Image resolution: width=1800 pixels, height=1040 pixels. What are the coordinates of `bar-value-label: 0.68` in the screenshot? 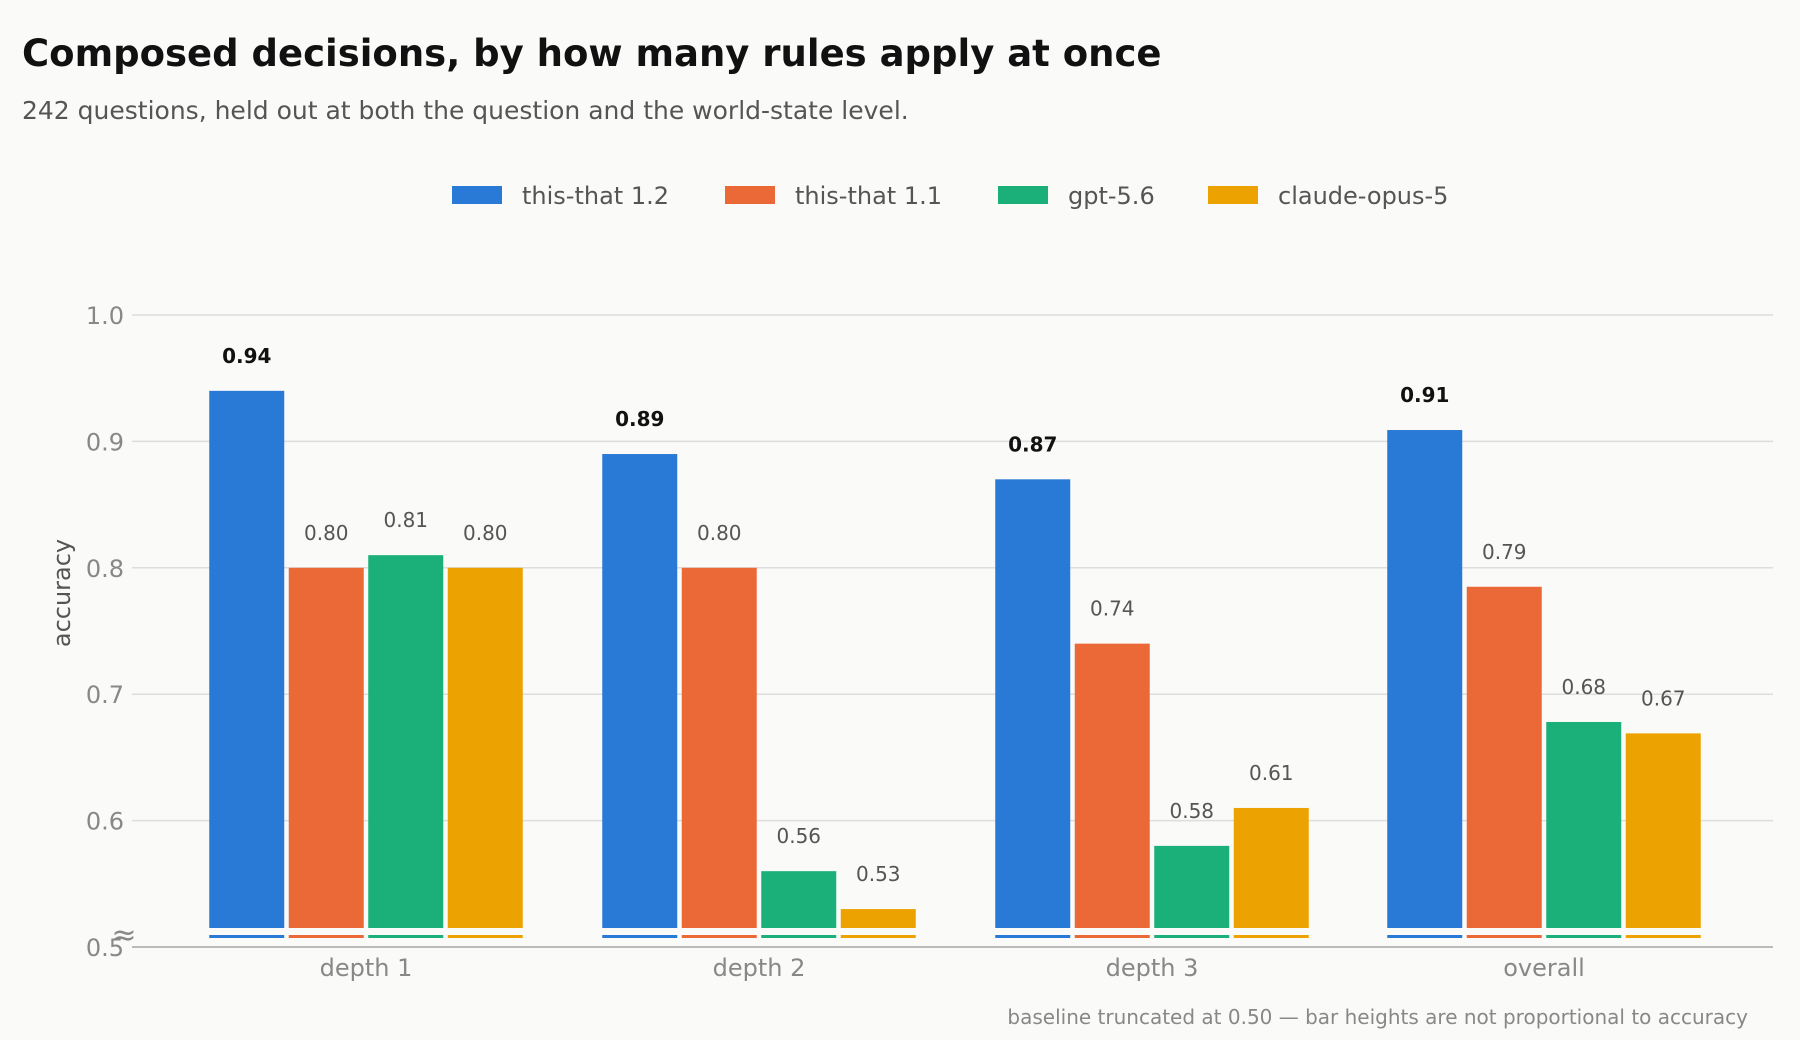 It's located at (1583, 687).